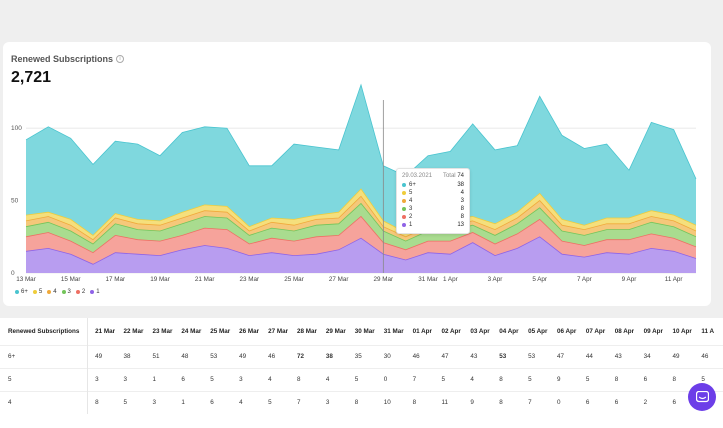  I want to click on x-tick-label: 1 Apr, so click(450, 279).